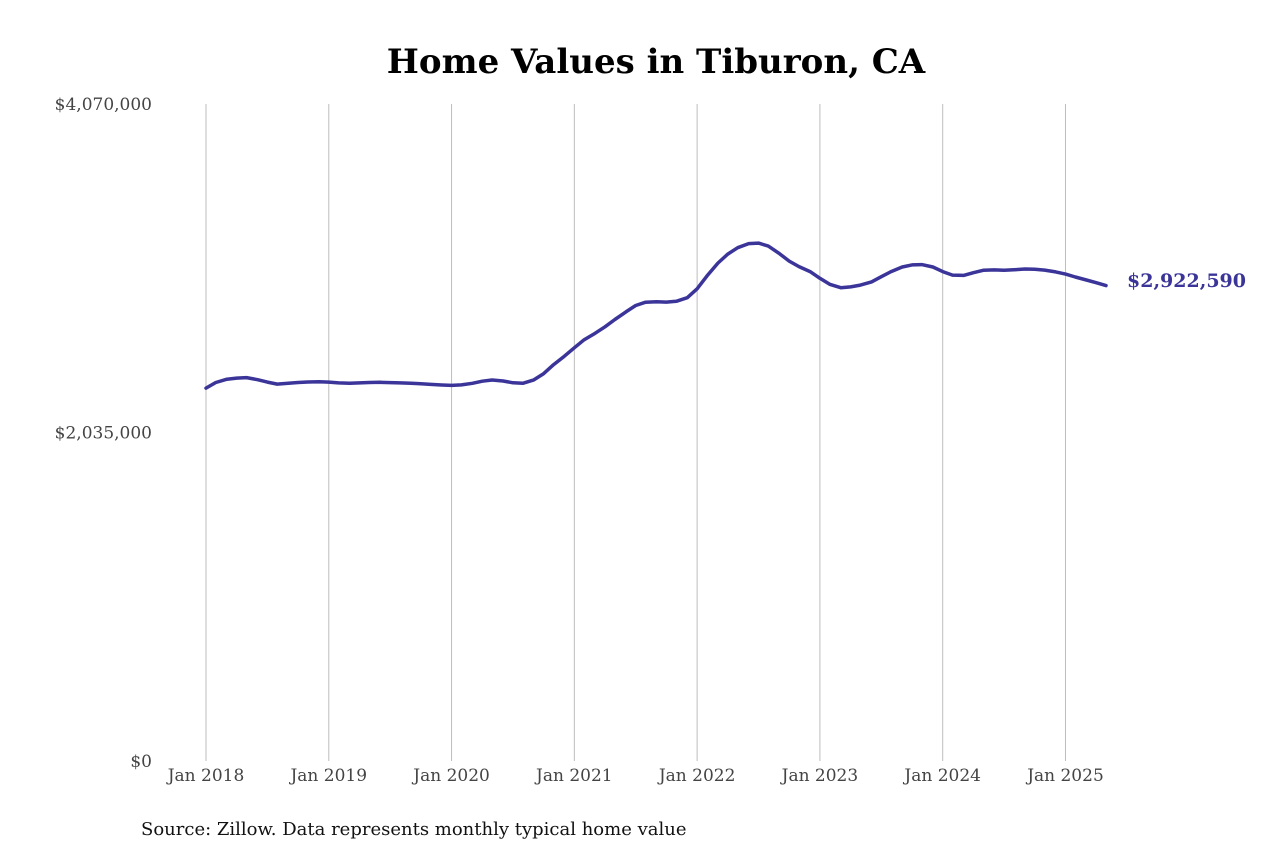 This screenshot has width=1280, height=853. Describe the element at coordinates (103, 105) in the screenshot. I see `y-tick-label: $4,070,000` at that location.